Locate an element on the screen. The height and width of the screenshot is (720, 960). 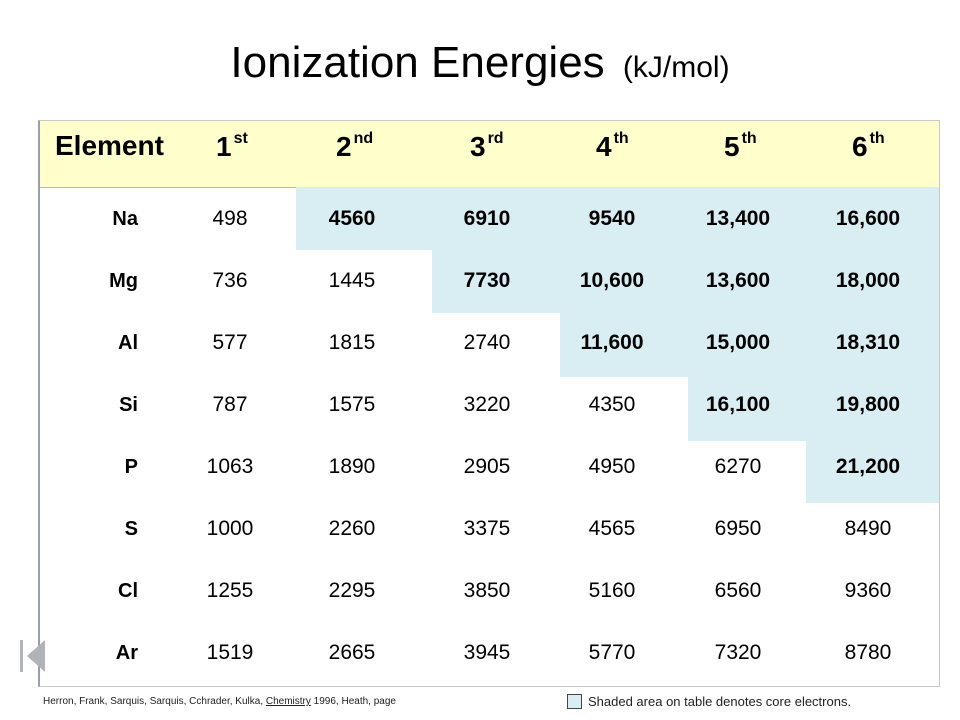
cell-cl-ie2: 2295 is located at coordinates (352, 590).